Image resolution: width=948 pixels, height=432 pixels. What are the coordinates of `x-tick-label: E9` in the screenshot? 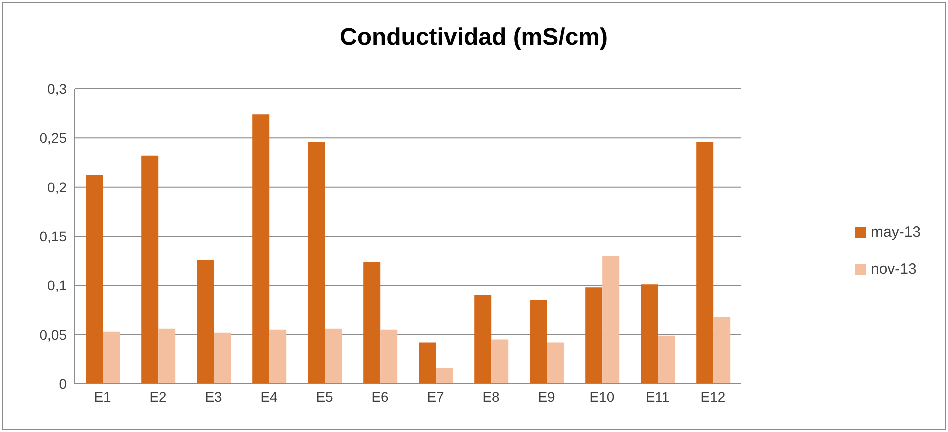 It's located at (547, 396).